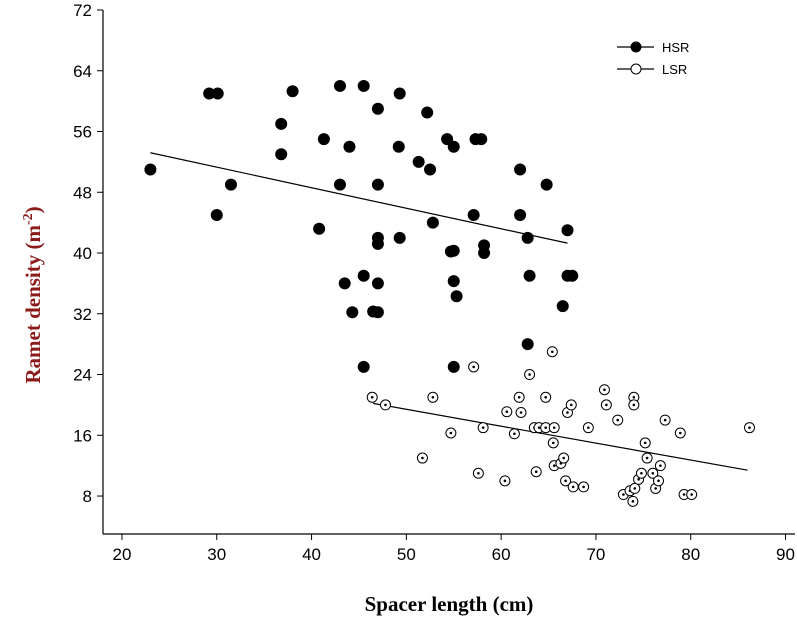  Describe the element at coordinates (595, 554) in the screenshot. I see `x-tick-label: 70` at that location.